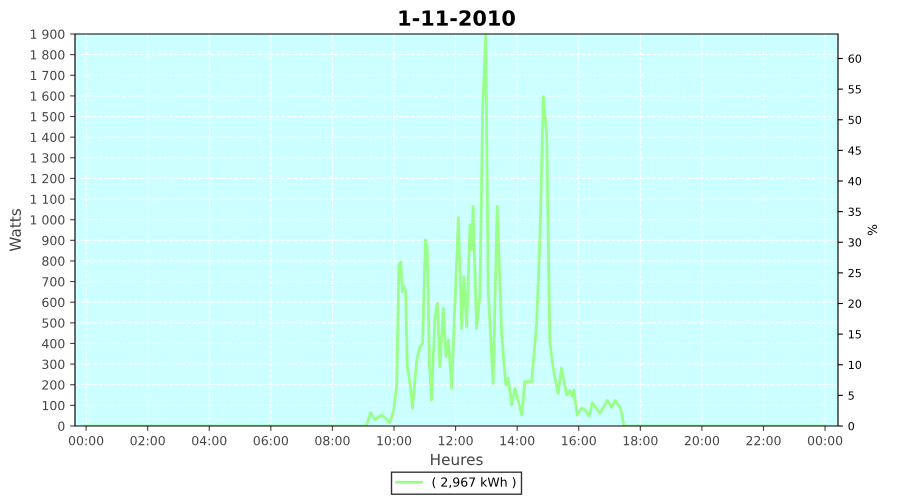 This screenshot has width=900, height=500. Describe the element at coordinates (47, 199) in the screenshot. I see `y-tick-label: 1 100` at that location.